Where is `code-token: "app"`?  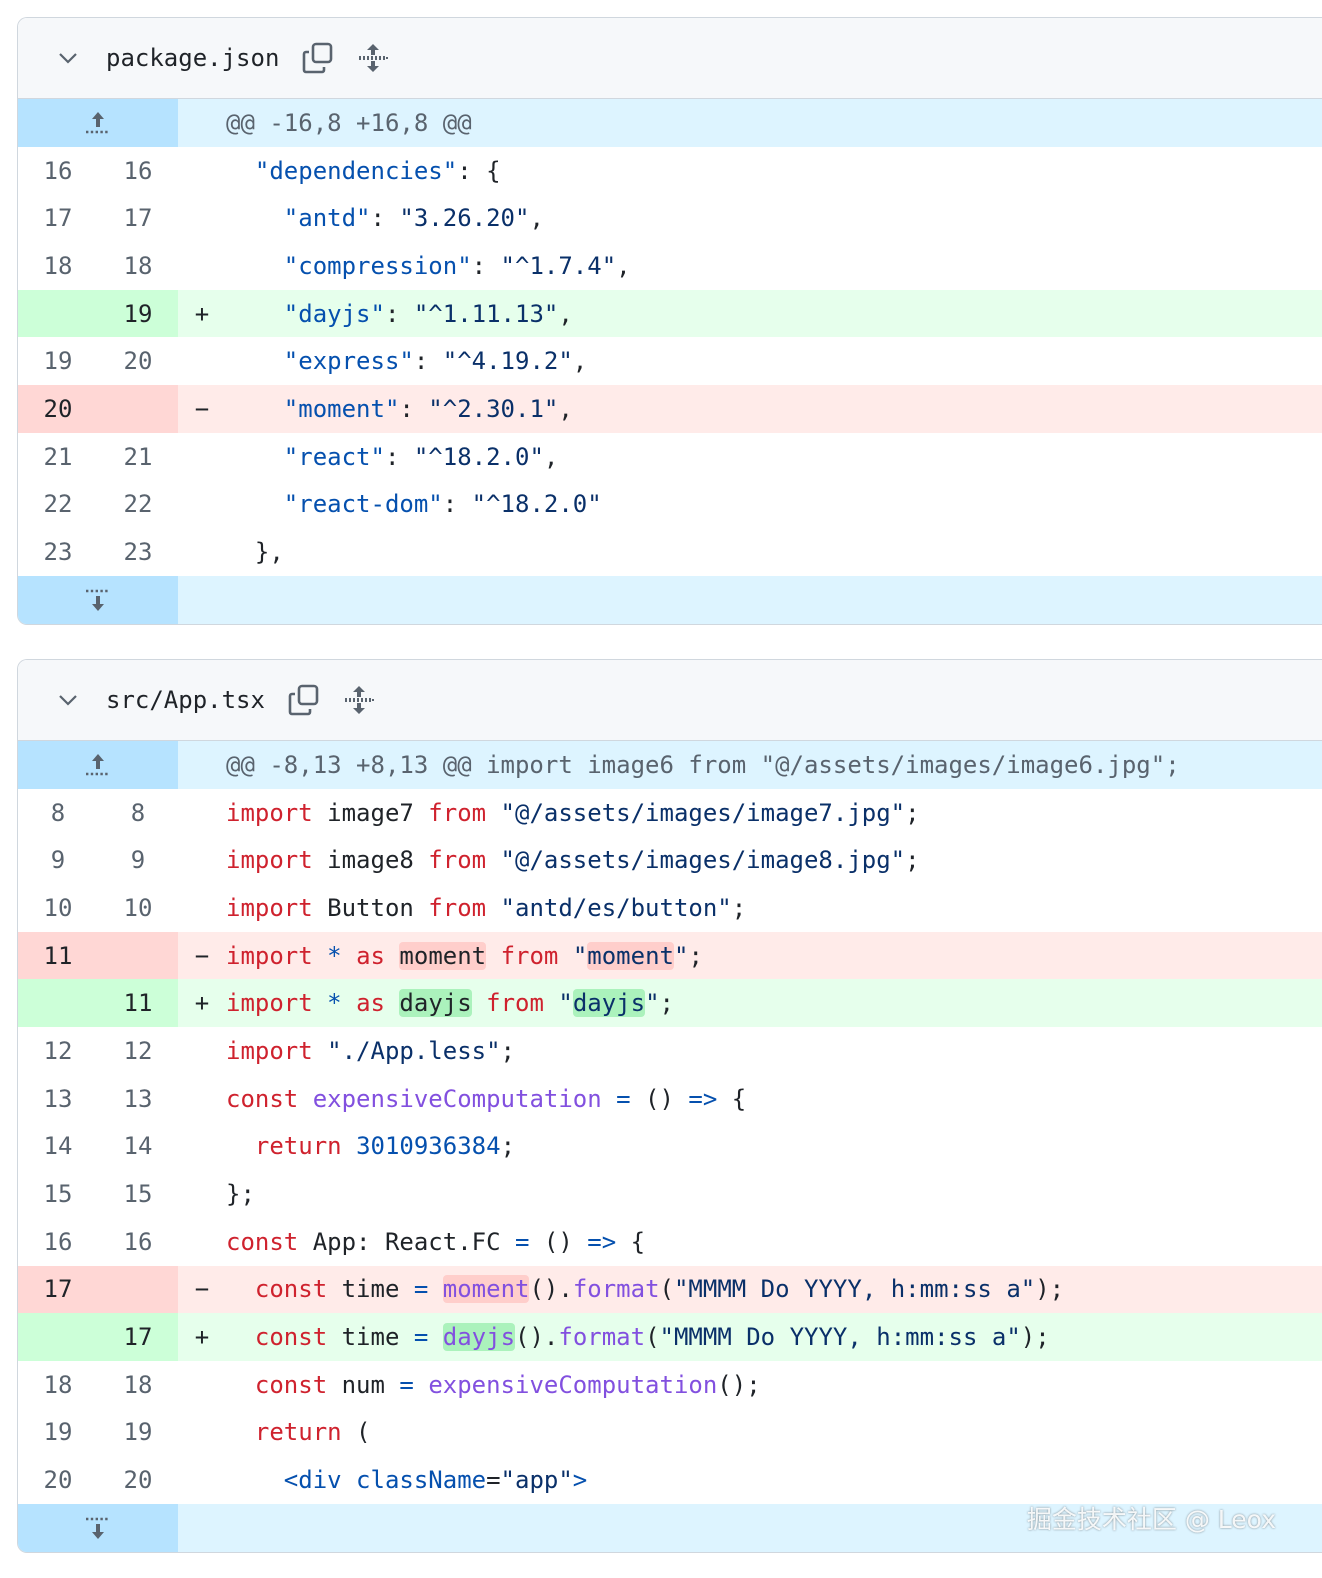 code-token: "app" is located at coordinates (536, 1480).